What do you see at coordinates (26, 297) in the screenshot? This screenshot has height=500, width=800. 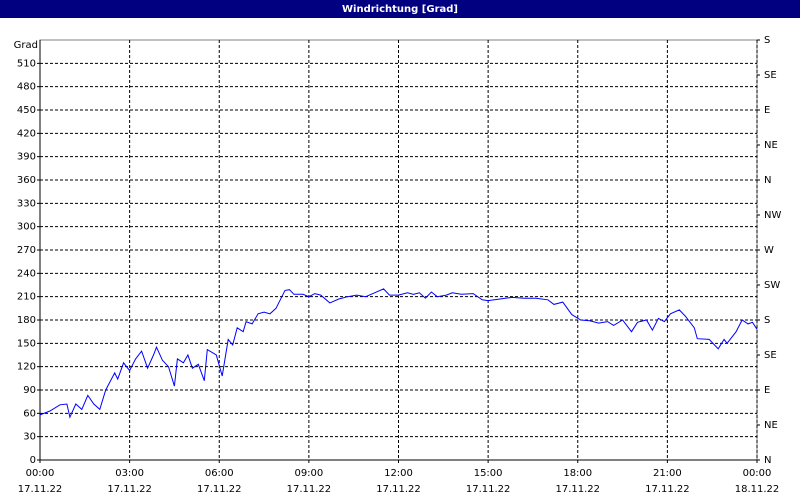 I see `y-tick-label: 210` at bounding box center [26, 297].